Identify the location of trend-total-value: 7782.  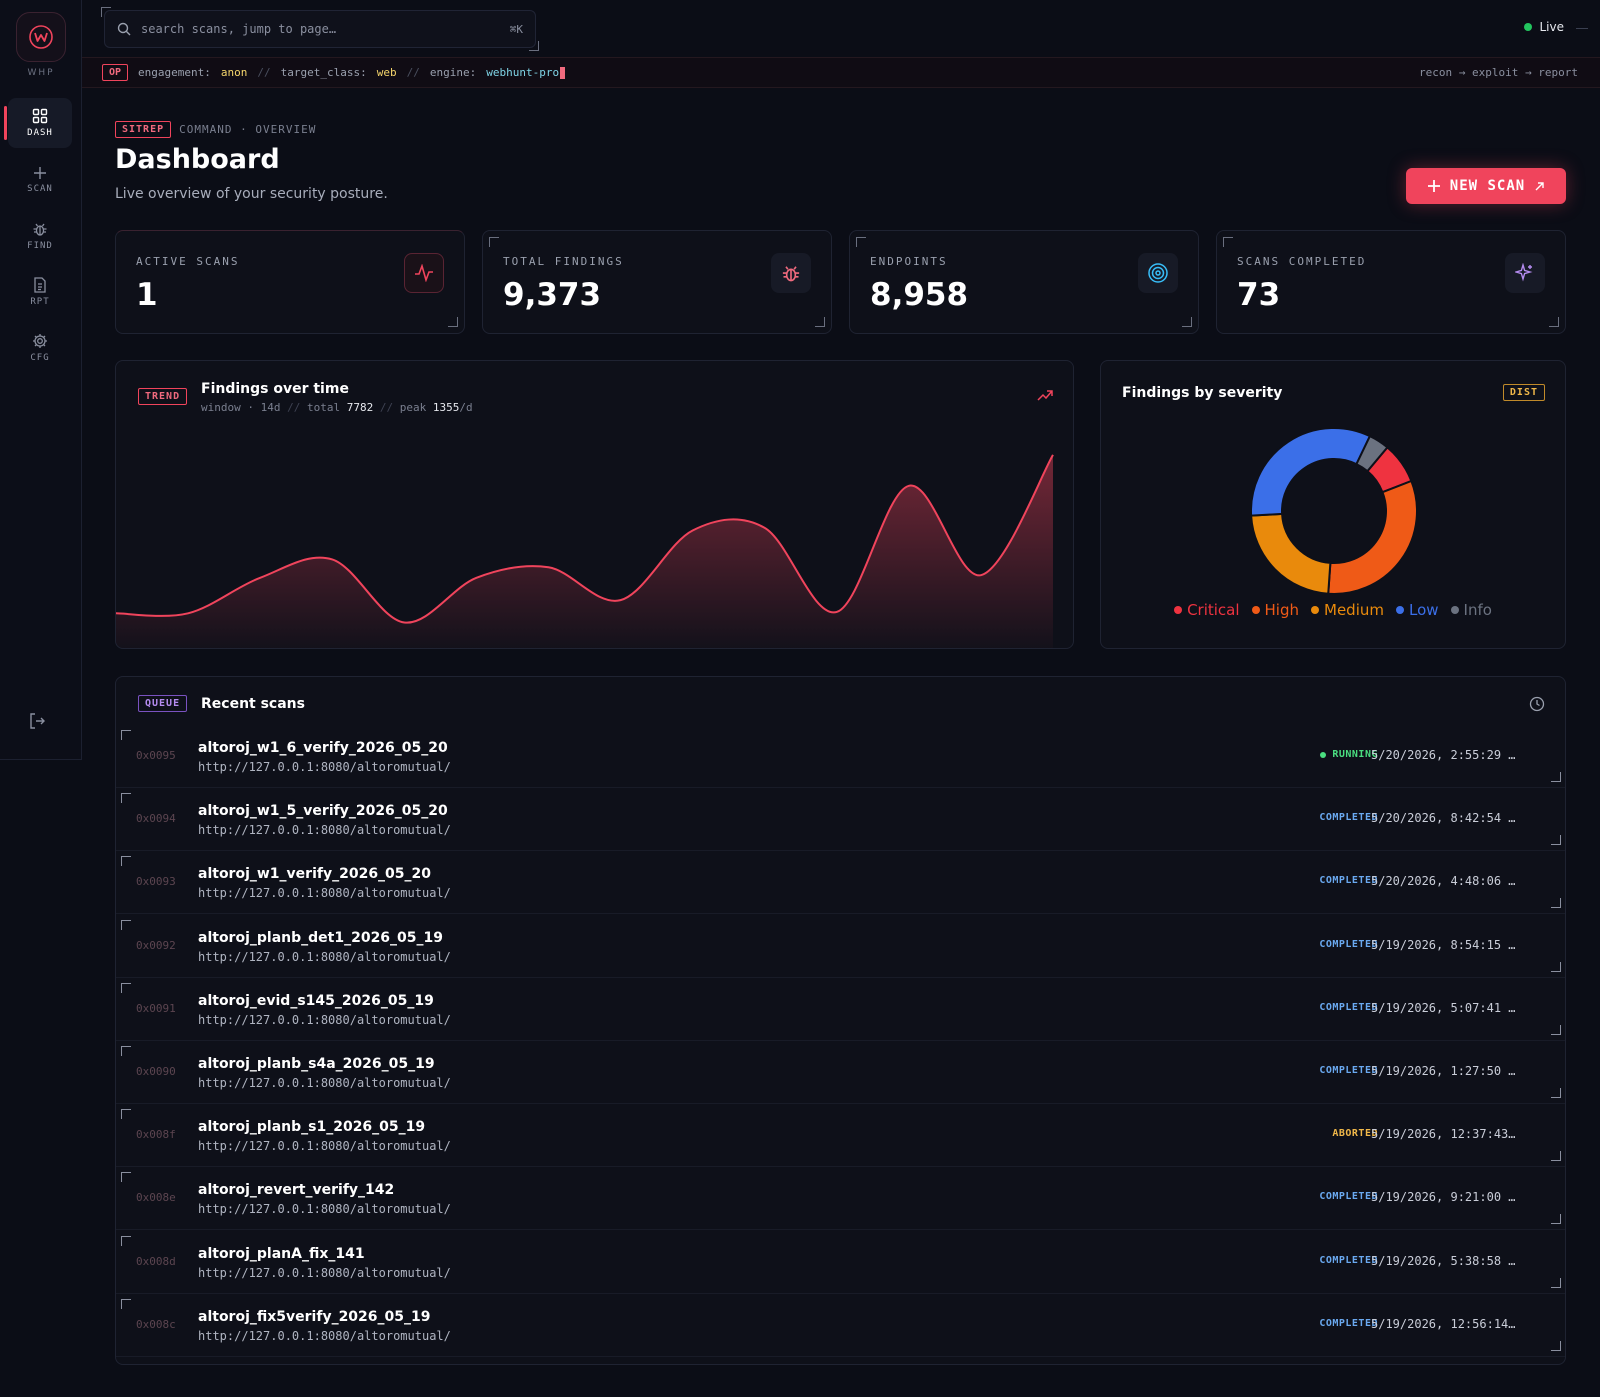
(360, 407).